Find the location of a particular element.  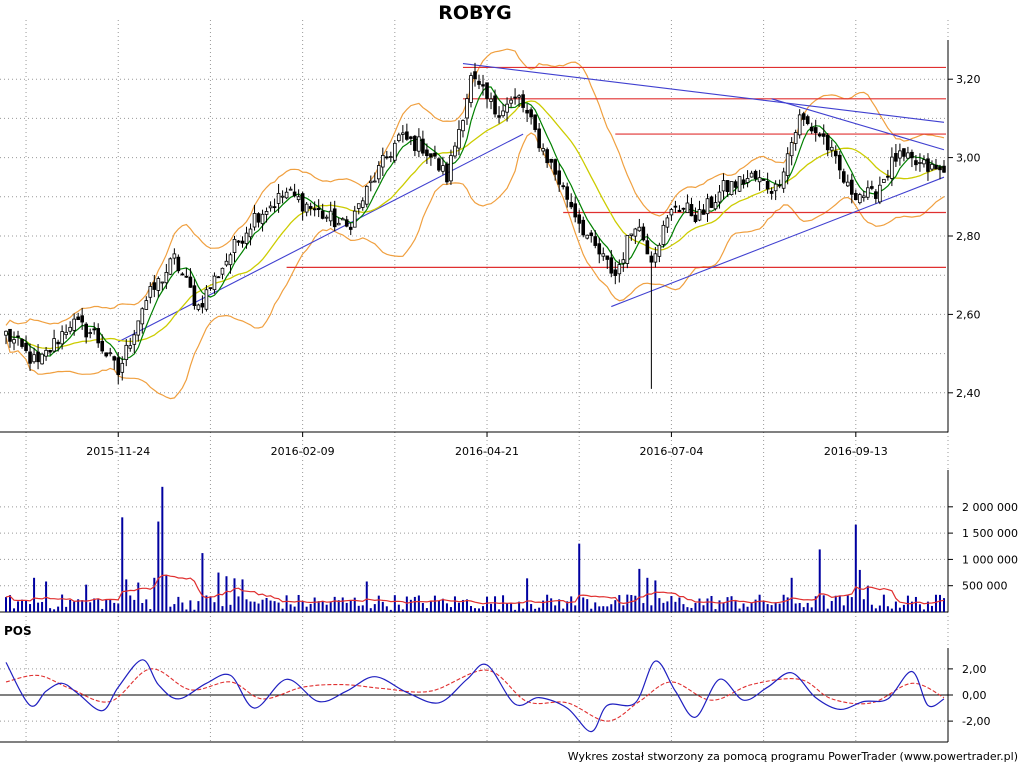

price-tick-label: 2,60 is located at coordinates (968, 314).